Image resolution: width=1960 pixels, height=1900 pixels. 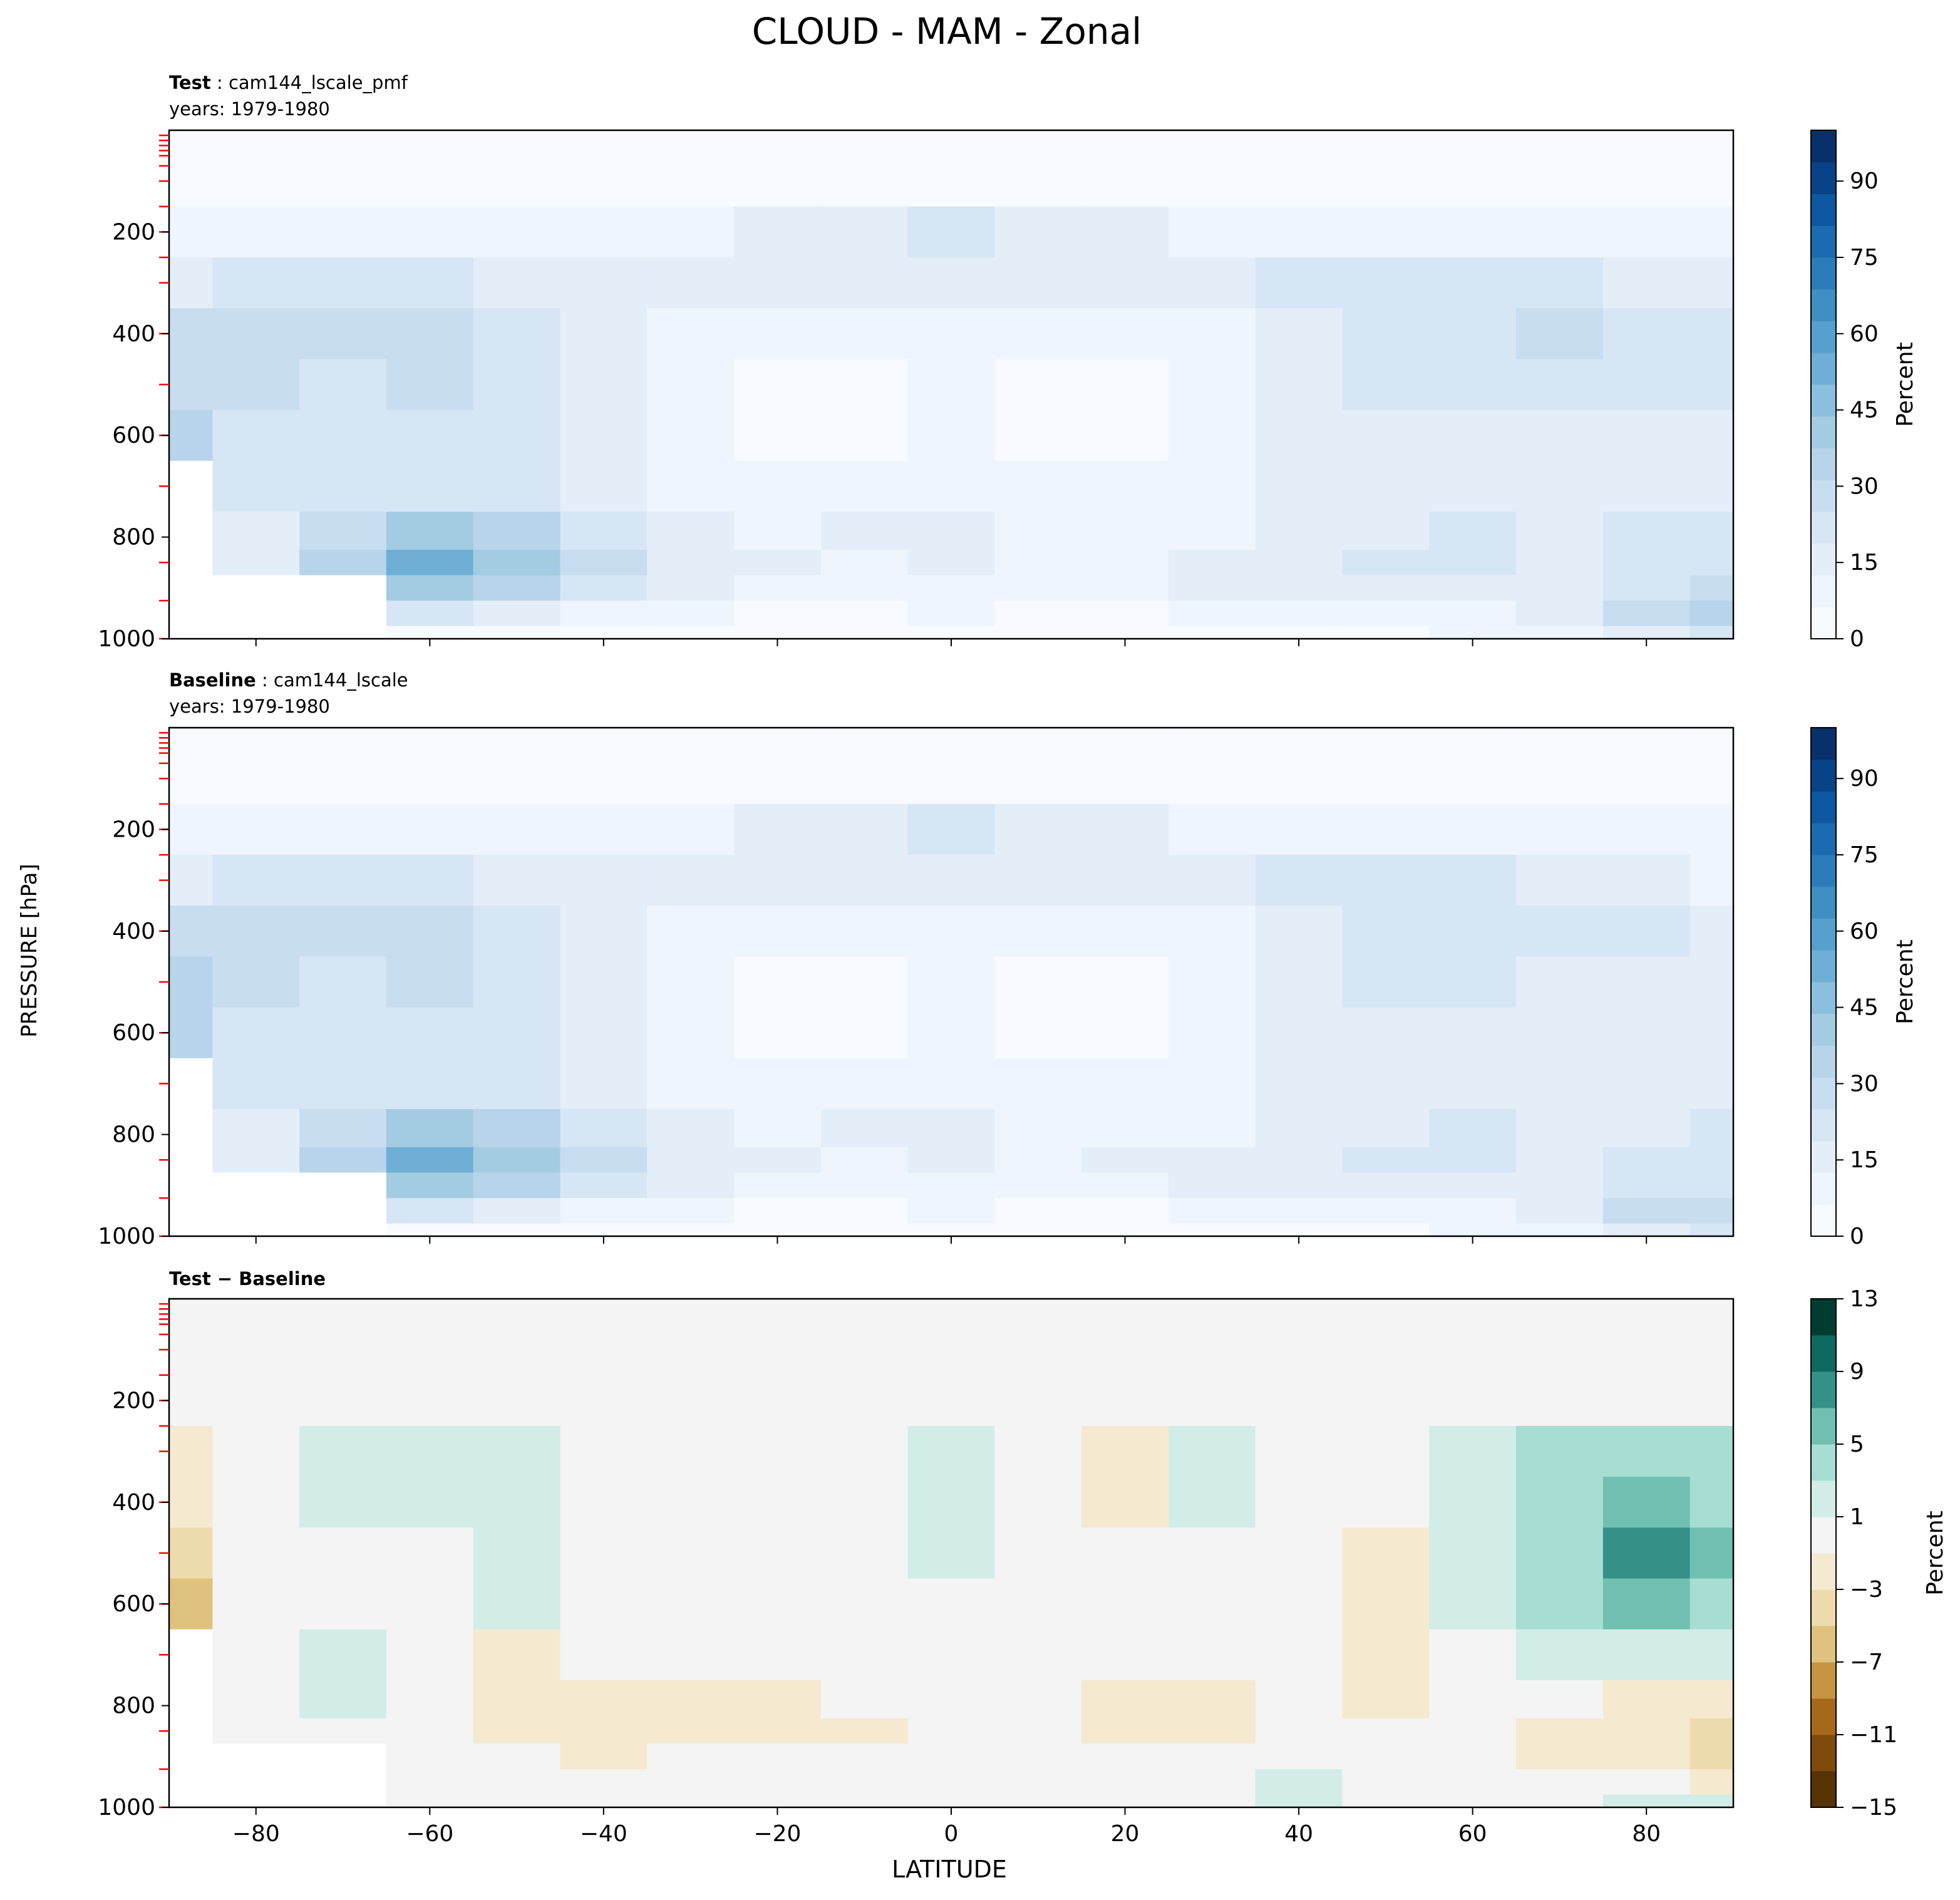 What do you see at coordinates (133, 1401) in the screenshot?
I see `y-tick-label: 200` at bounding box center [133, 1401].